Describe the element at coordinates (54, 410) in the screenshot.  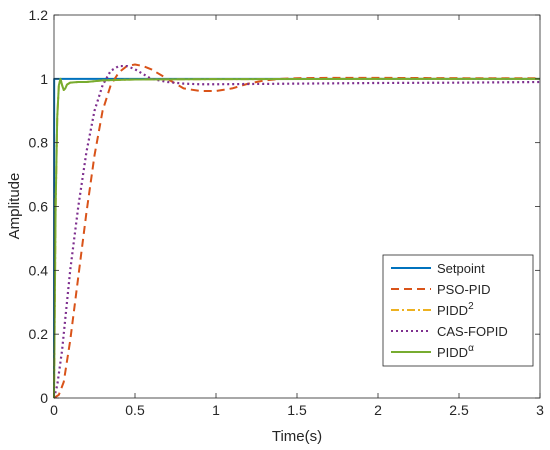
I see `x-tick-label: 0` at that location.